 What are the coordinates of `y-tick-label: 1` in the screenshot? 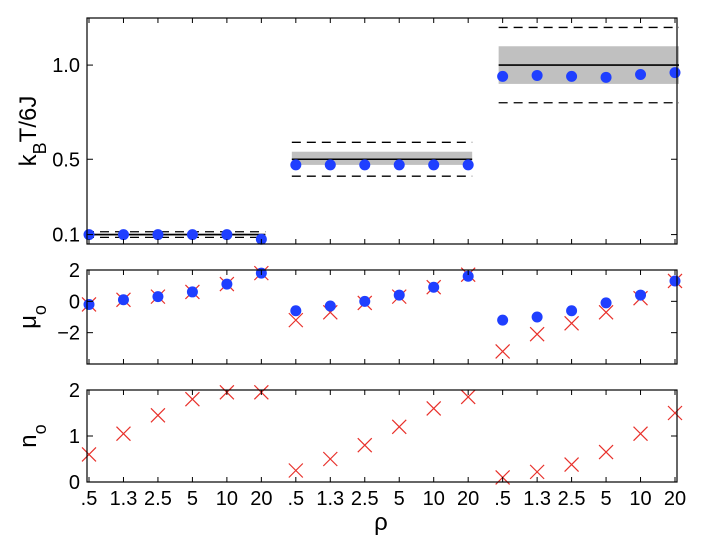 It's located at (74, 437).